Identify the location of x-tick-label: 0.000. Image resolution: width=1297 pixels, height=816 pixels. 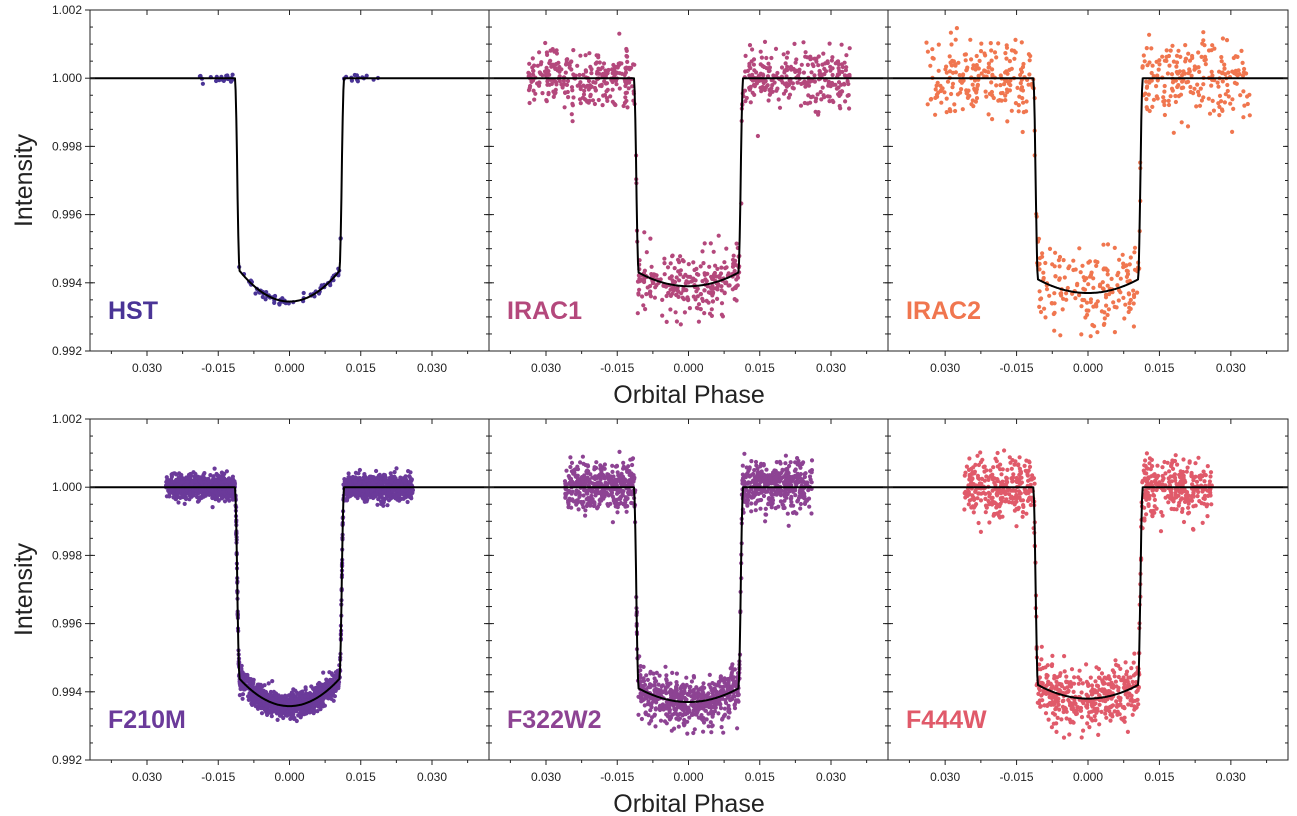
(289, 777).